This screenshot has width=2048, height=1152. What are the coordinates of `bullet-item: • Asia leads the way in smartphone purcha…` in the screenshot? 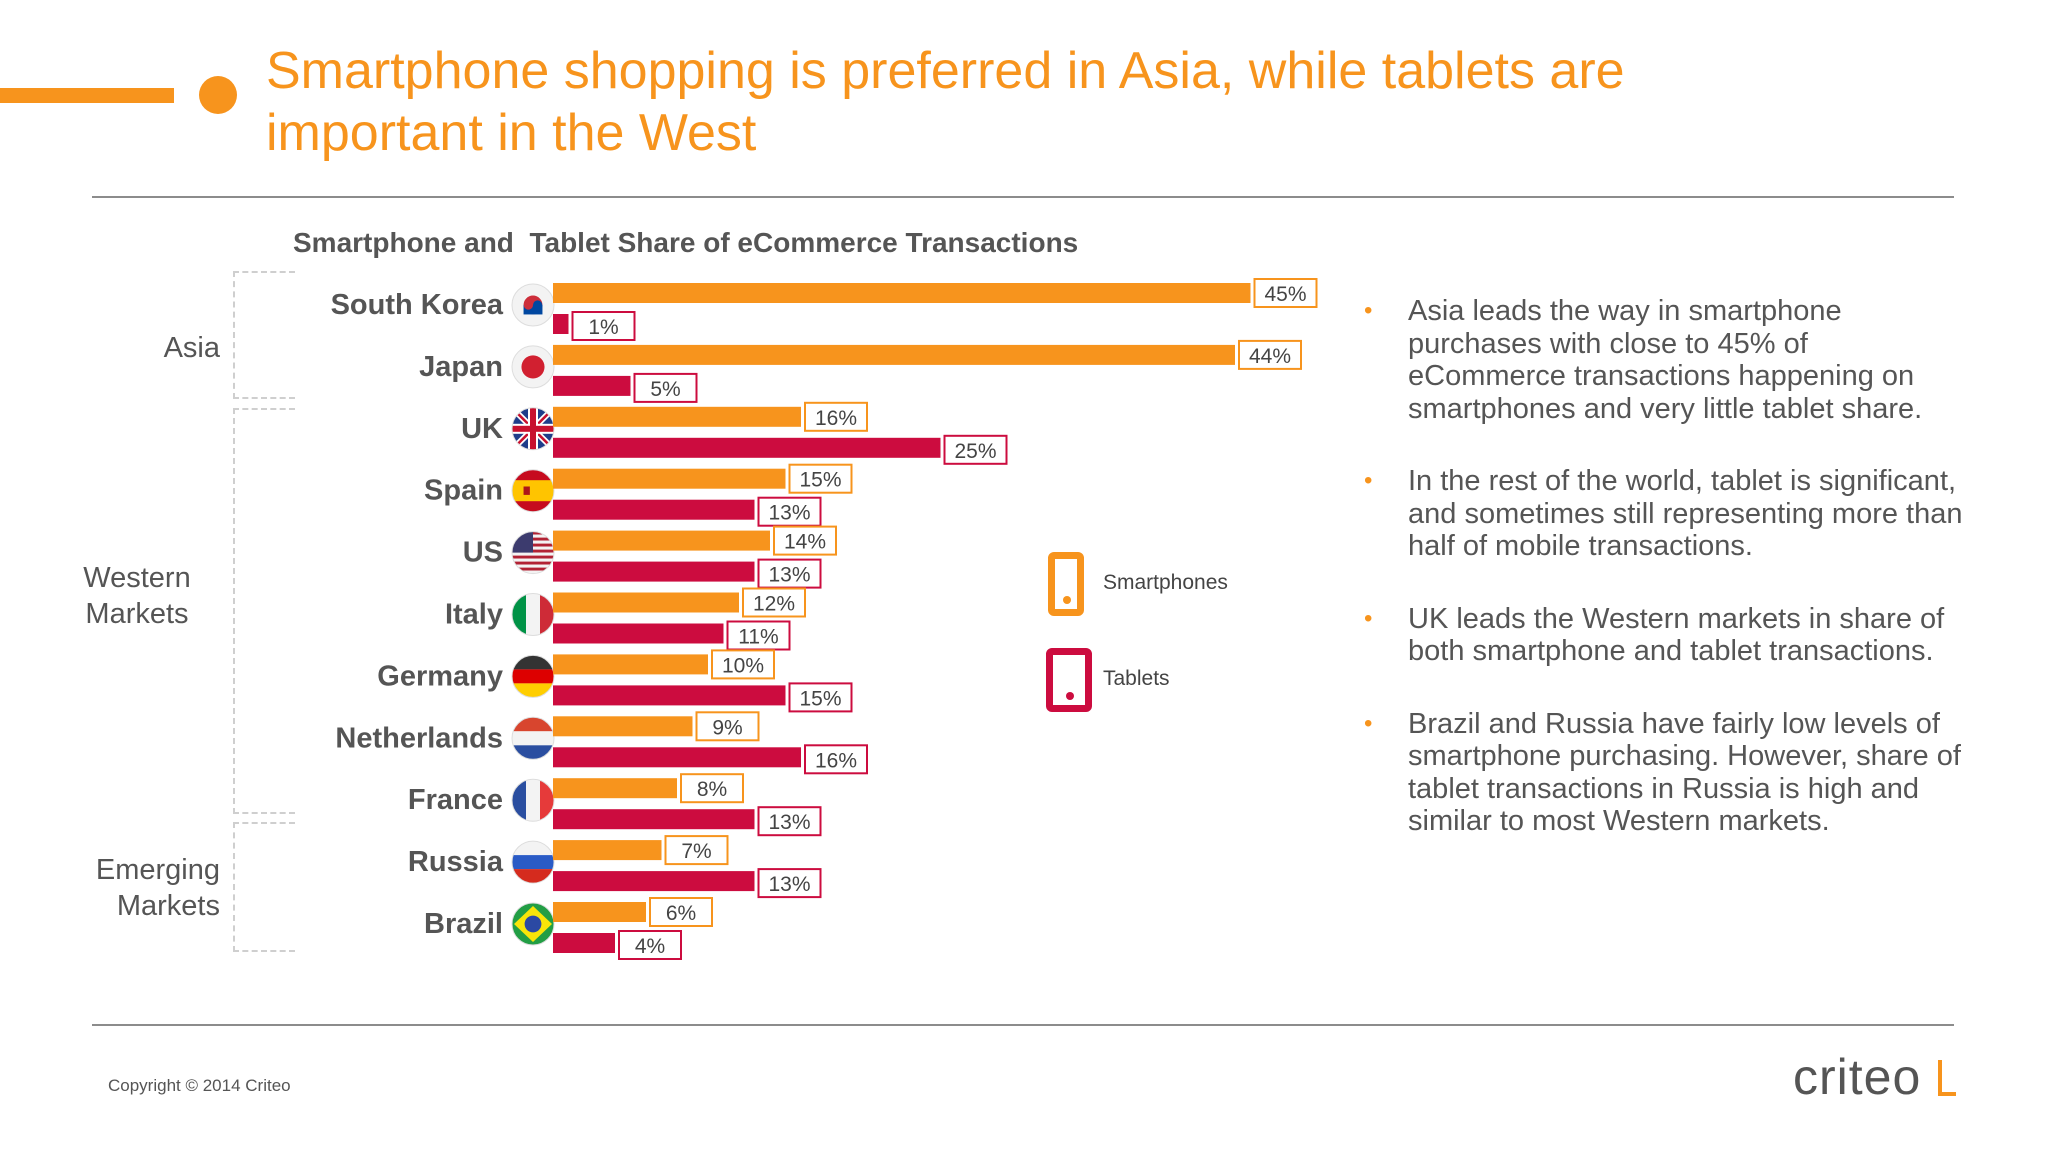 It's located at (1643, 360).